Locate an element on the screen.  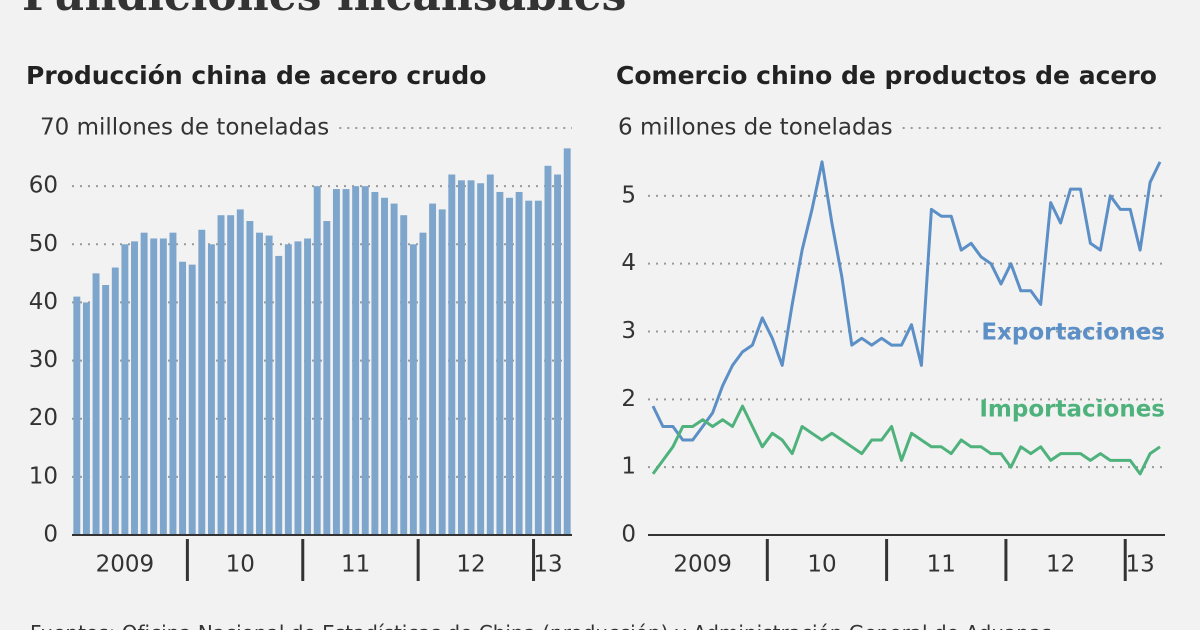
y-tick-label: 10 is located at coordinates (43, 476).